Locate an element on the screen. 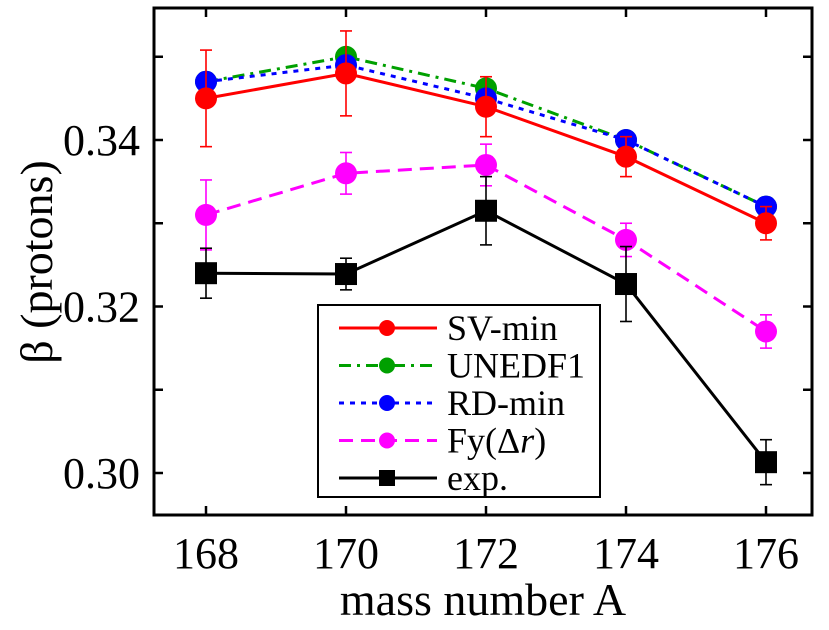 This screenshot has height=630, width=829. legend-marker-square is located at coordinates (387, 478).